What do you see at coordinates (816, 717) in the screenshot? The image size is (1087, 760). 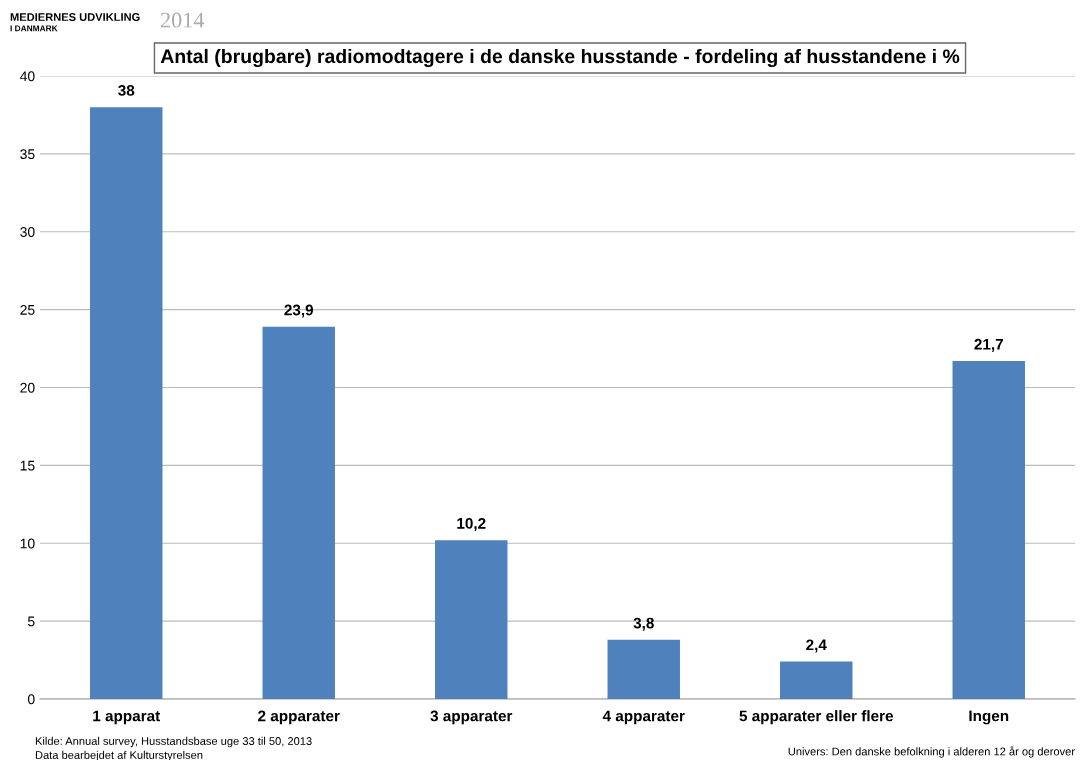 I see `x-tick-label: 5 apparater eller flere` at bounding box center [816, 717].